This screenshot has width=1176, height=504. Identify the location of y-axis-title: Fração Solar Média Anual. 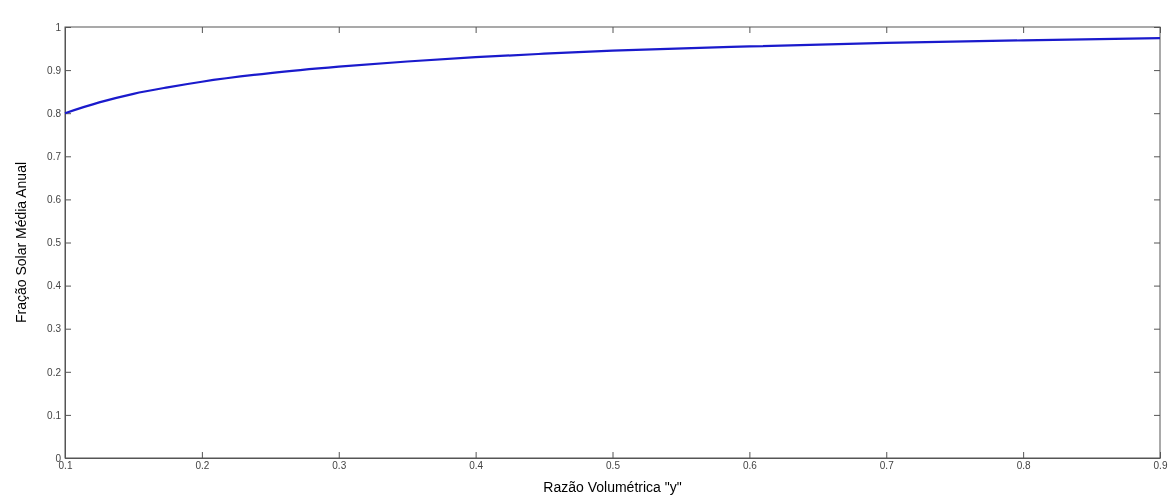
(21, 242).